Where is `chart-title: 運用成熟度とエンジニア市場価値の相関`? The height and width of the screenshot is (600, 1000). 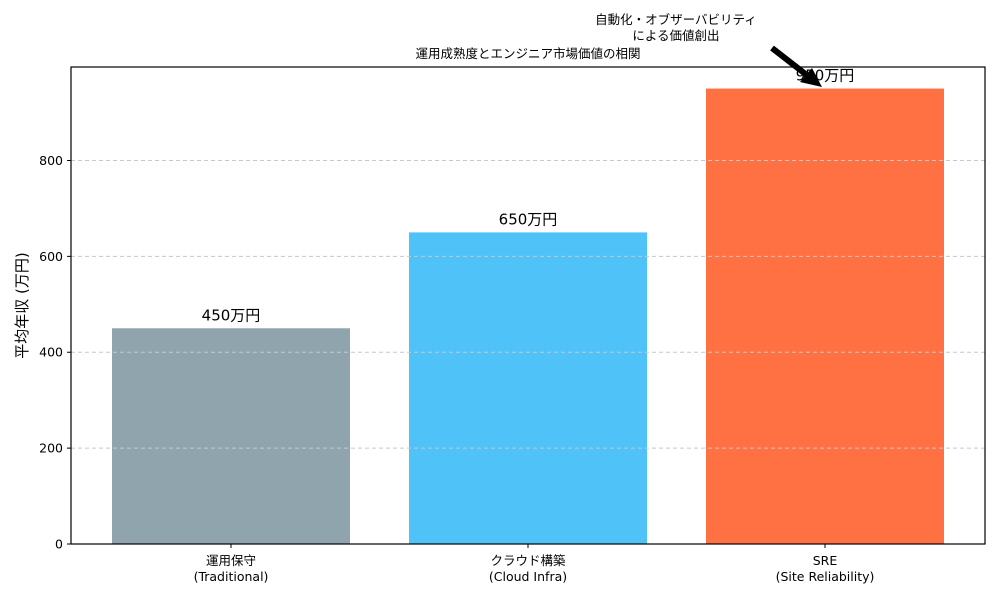
chart-title: 運用成熟度とエンジニア市場価値の相関 is located at coordinates (527, 53).